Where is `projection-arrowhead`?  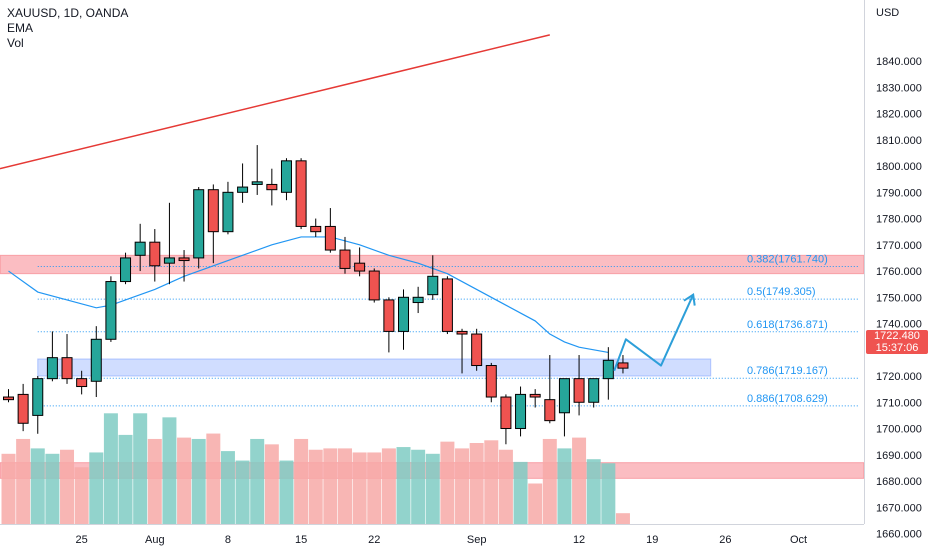 projection-arrowhead is located at coordinates (689, 299).